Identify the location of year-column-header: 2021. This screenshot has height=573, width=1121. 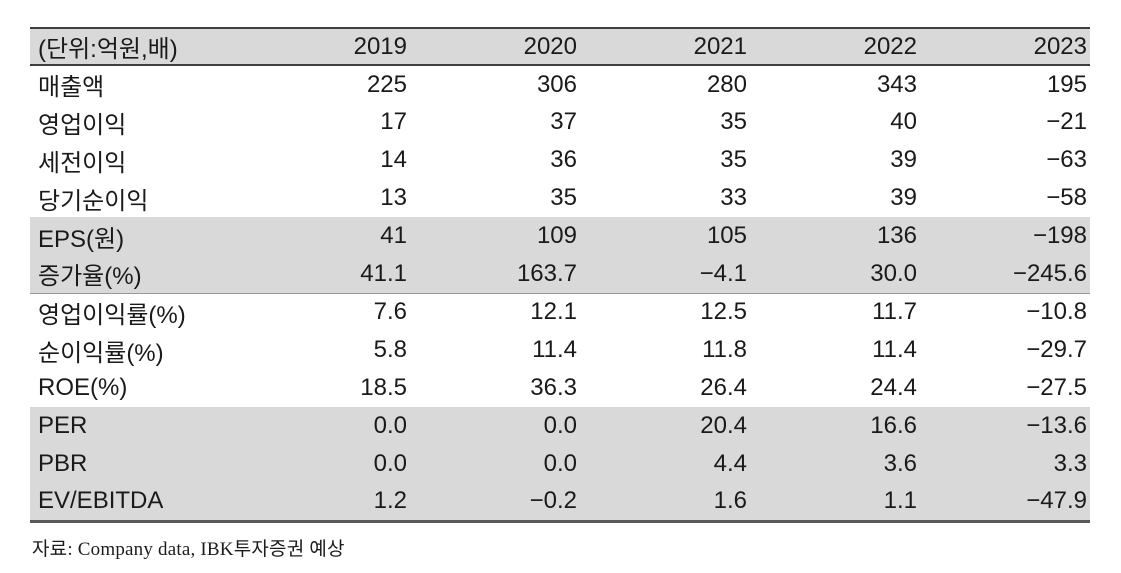
(665, 47).